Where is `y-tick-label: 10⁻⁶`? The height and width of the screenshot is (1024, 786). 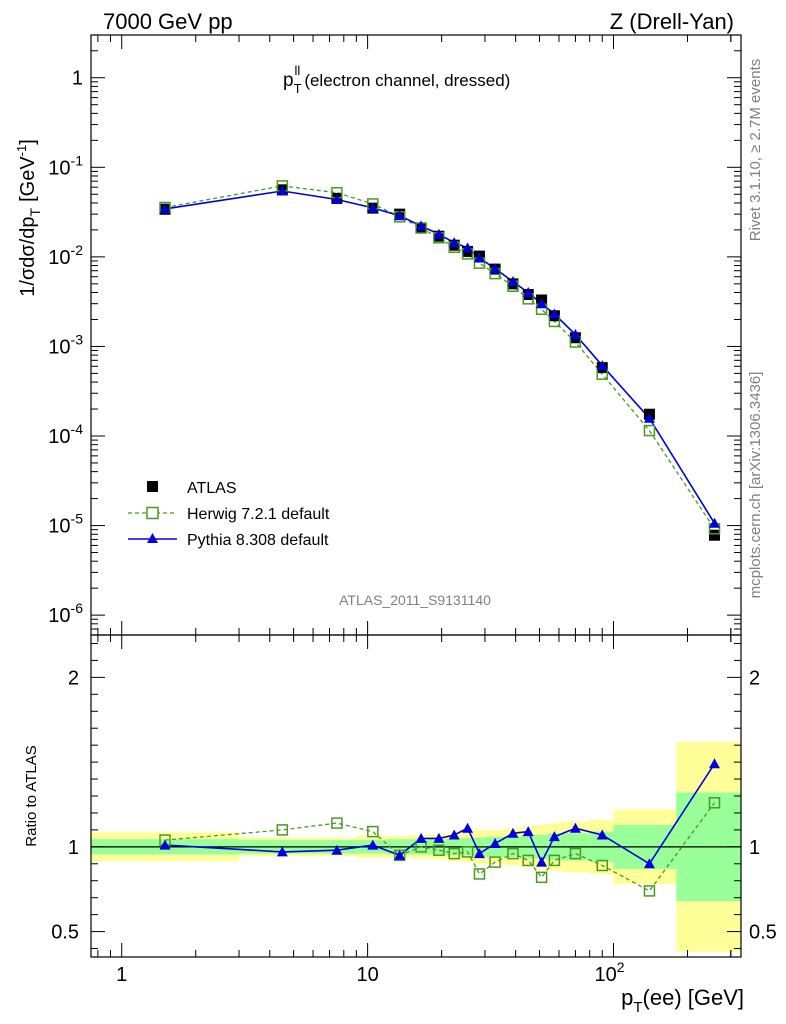 y-tick-label: 10⁻⁶ is located at coordinates (65, 613).